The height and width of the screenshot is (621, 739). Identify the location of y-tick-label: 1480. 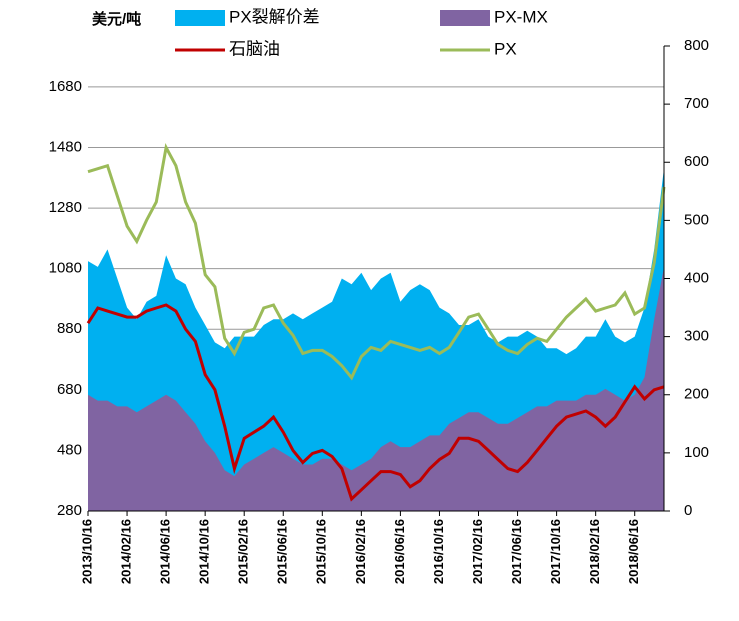
(65, 146).